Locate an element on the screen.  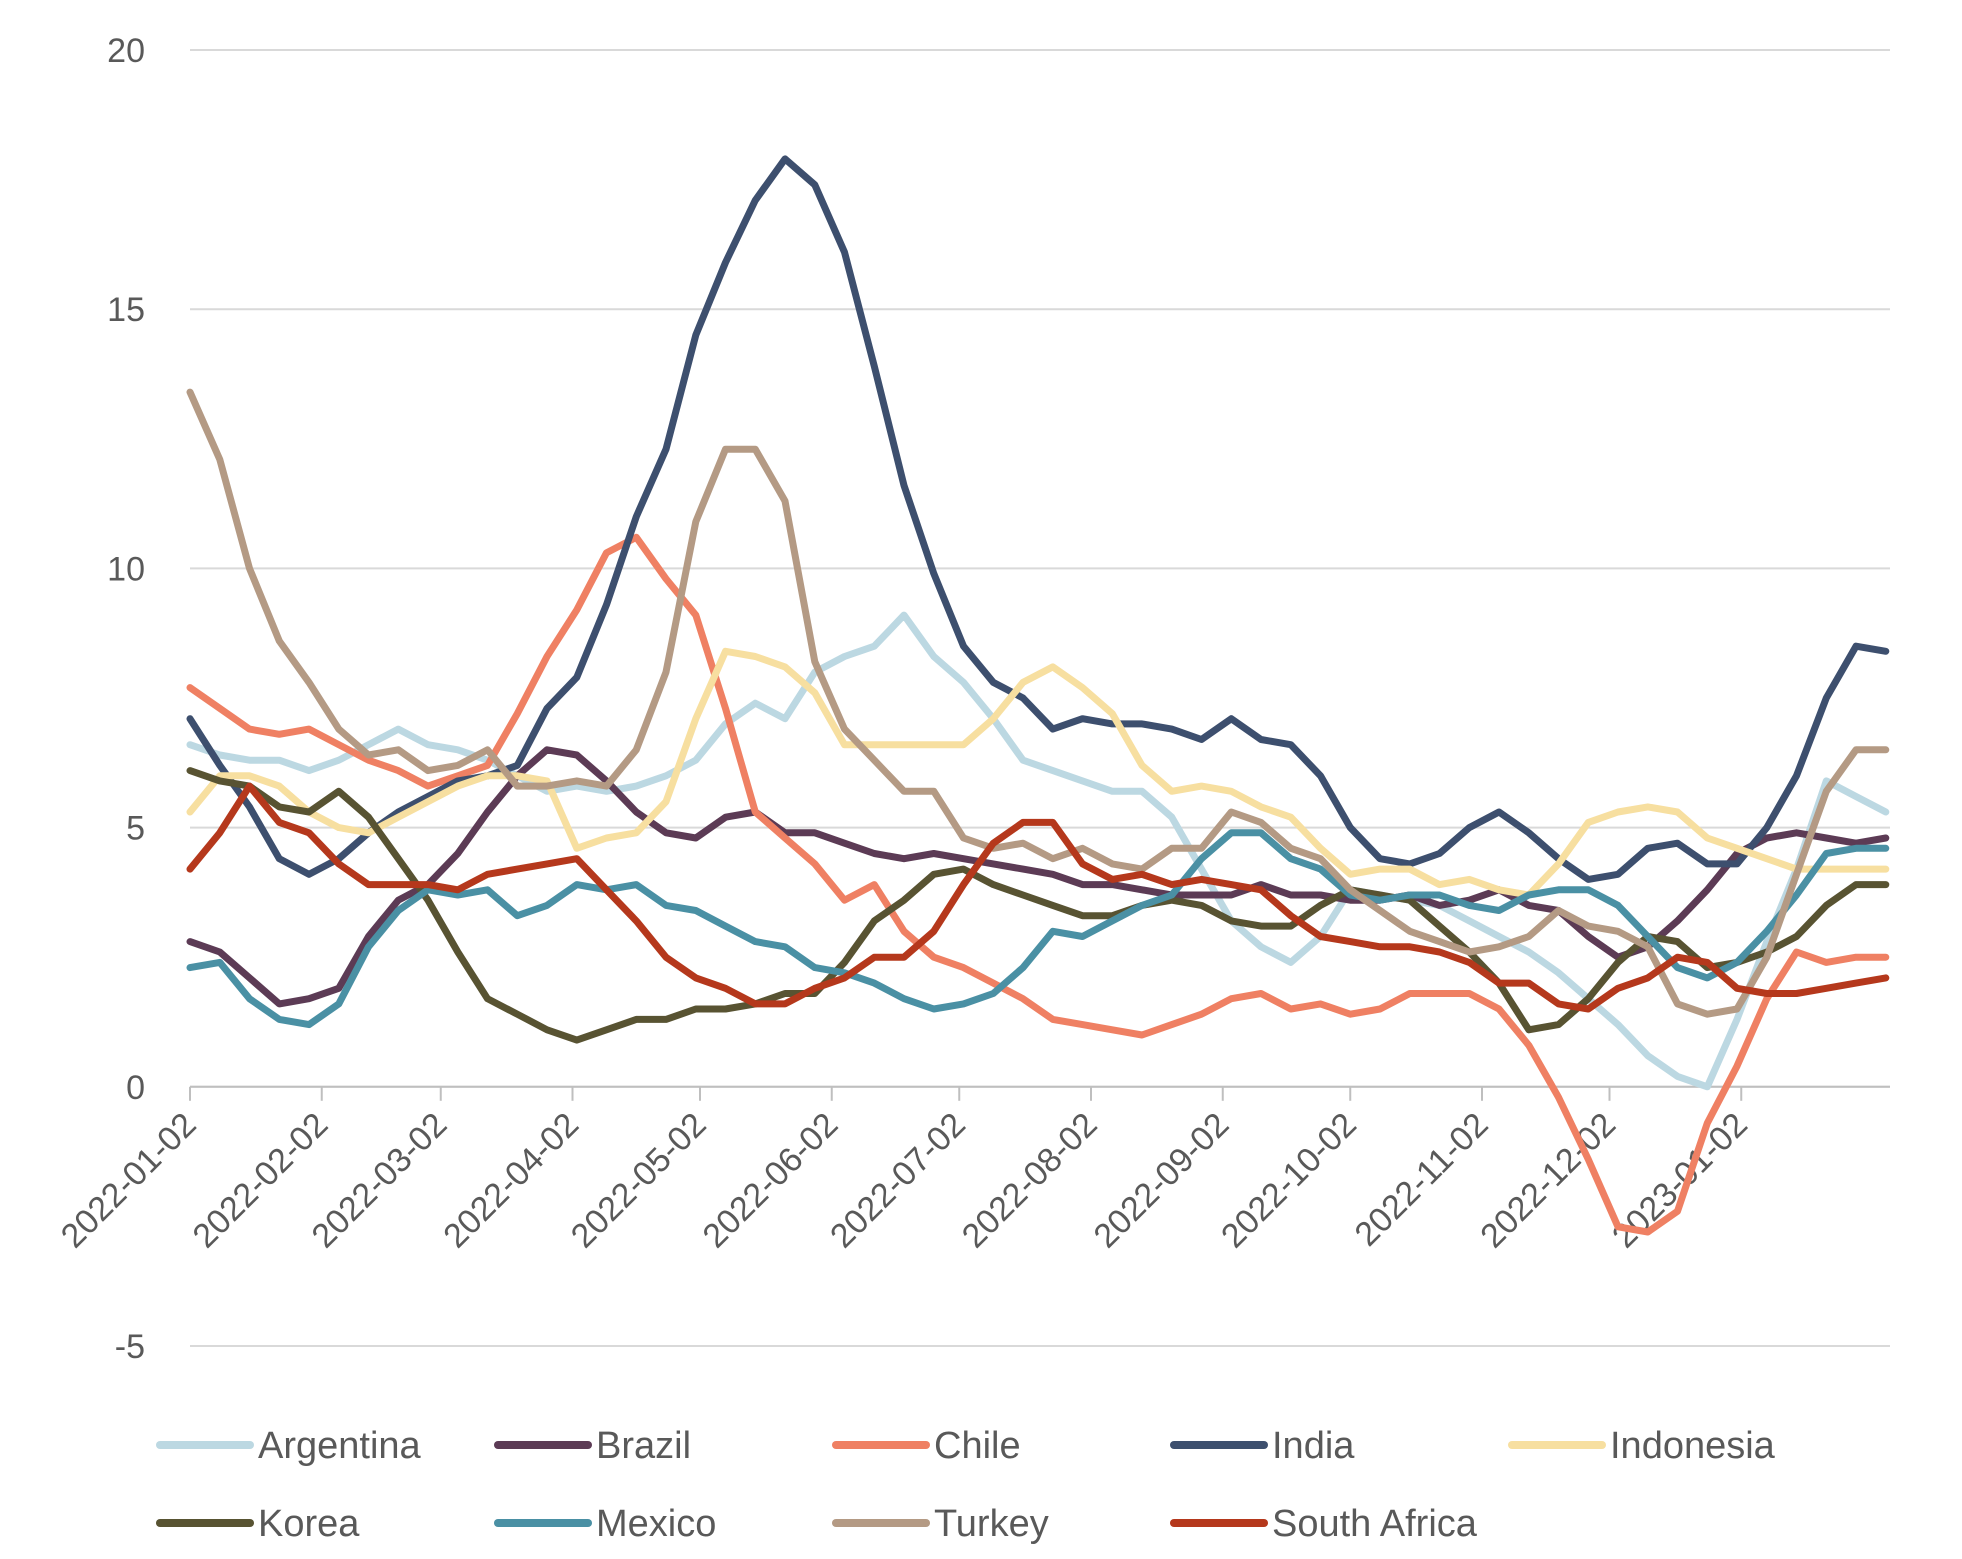
x-tick-label: 2022-04-02 is located at coordinates (511, 1181).